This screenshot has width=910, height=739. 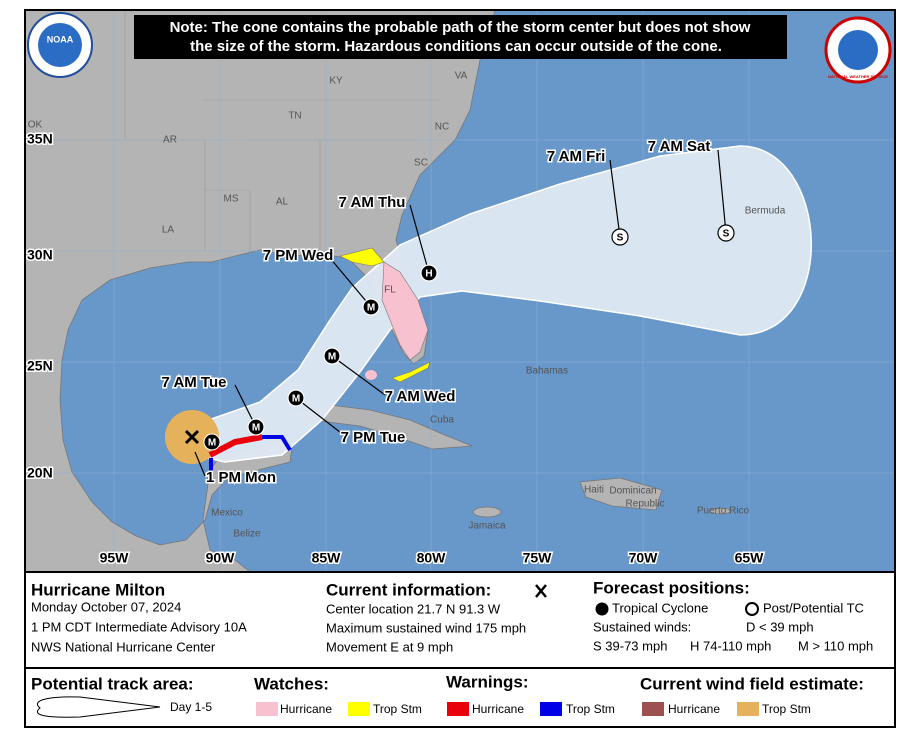 What do you see at coordinates (752, 683) in the screenshot?
I see `wind-field-title: Current wind field estimate:` at bounding box center [752, 683].